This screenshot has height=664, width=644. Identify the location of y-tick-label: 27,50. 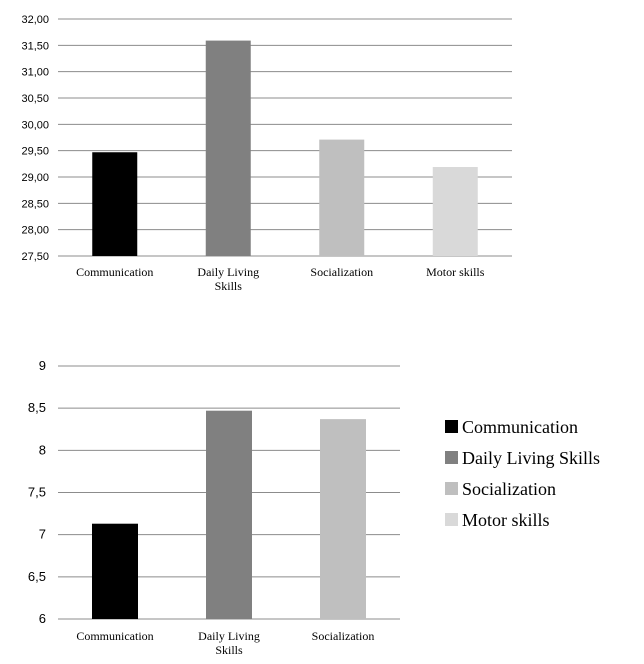
(35, 257).